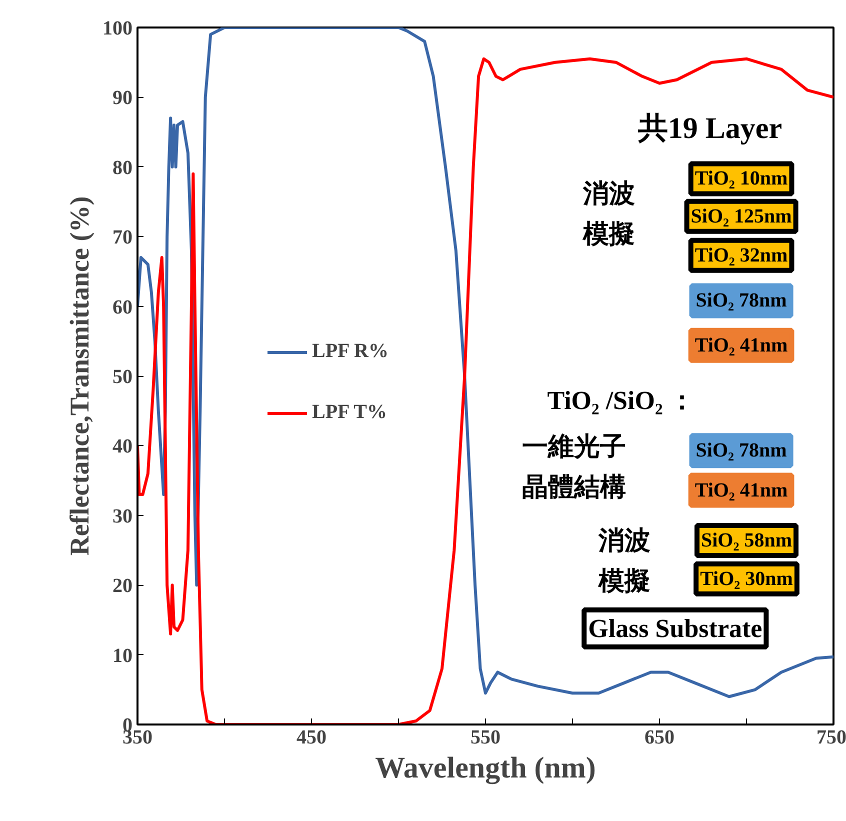 Image resolution: width=846 pixels, height=821 pixels. I want to click on annotation: Glass Substrate, so click(675, 628).